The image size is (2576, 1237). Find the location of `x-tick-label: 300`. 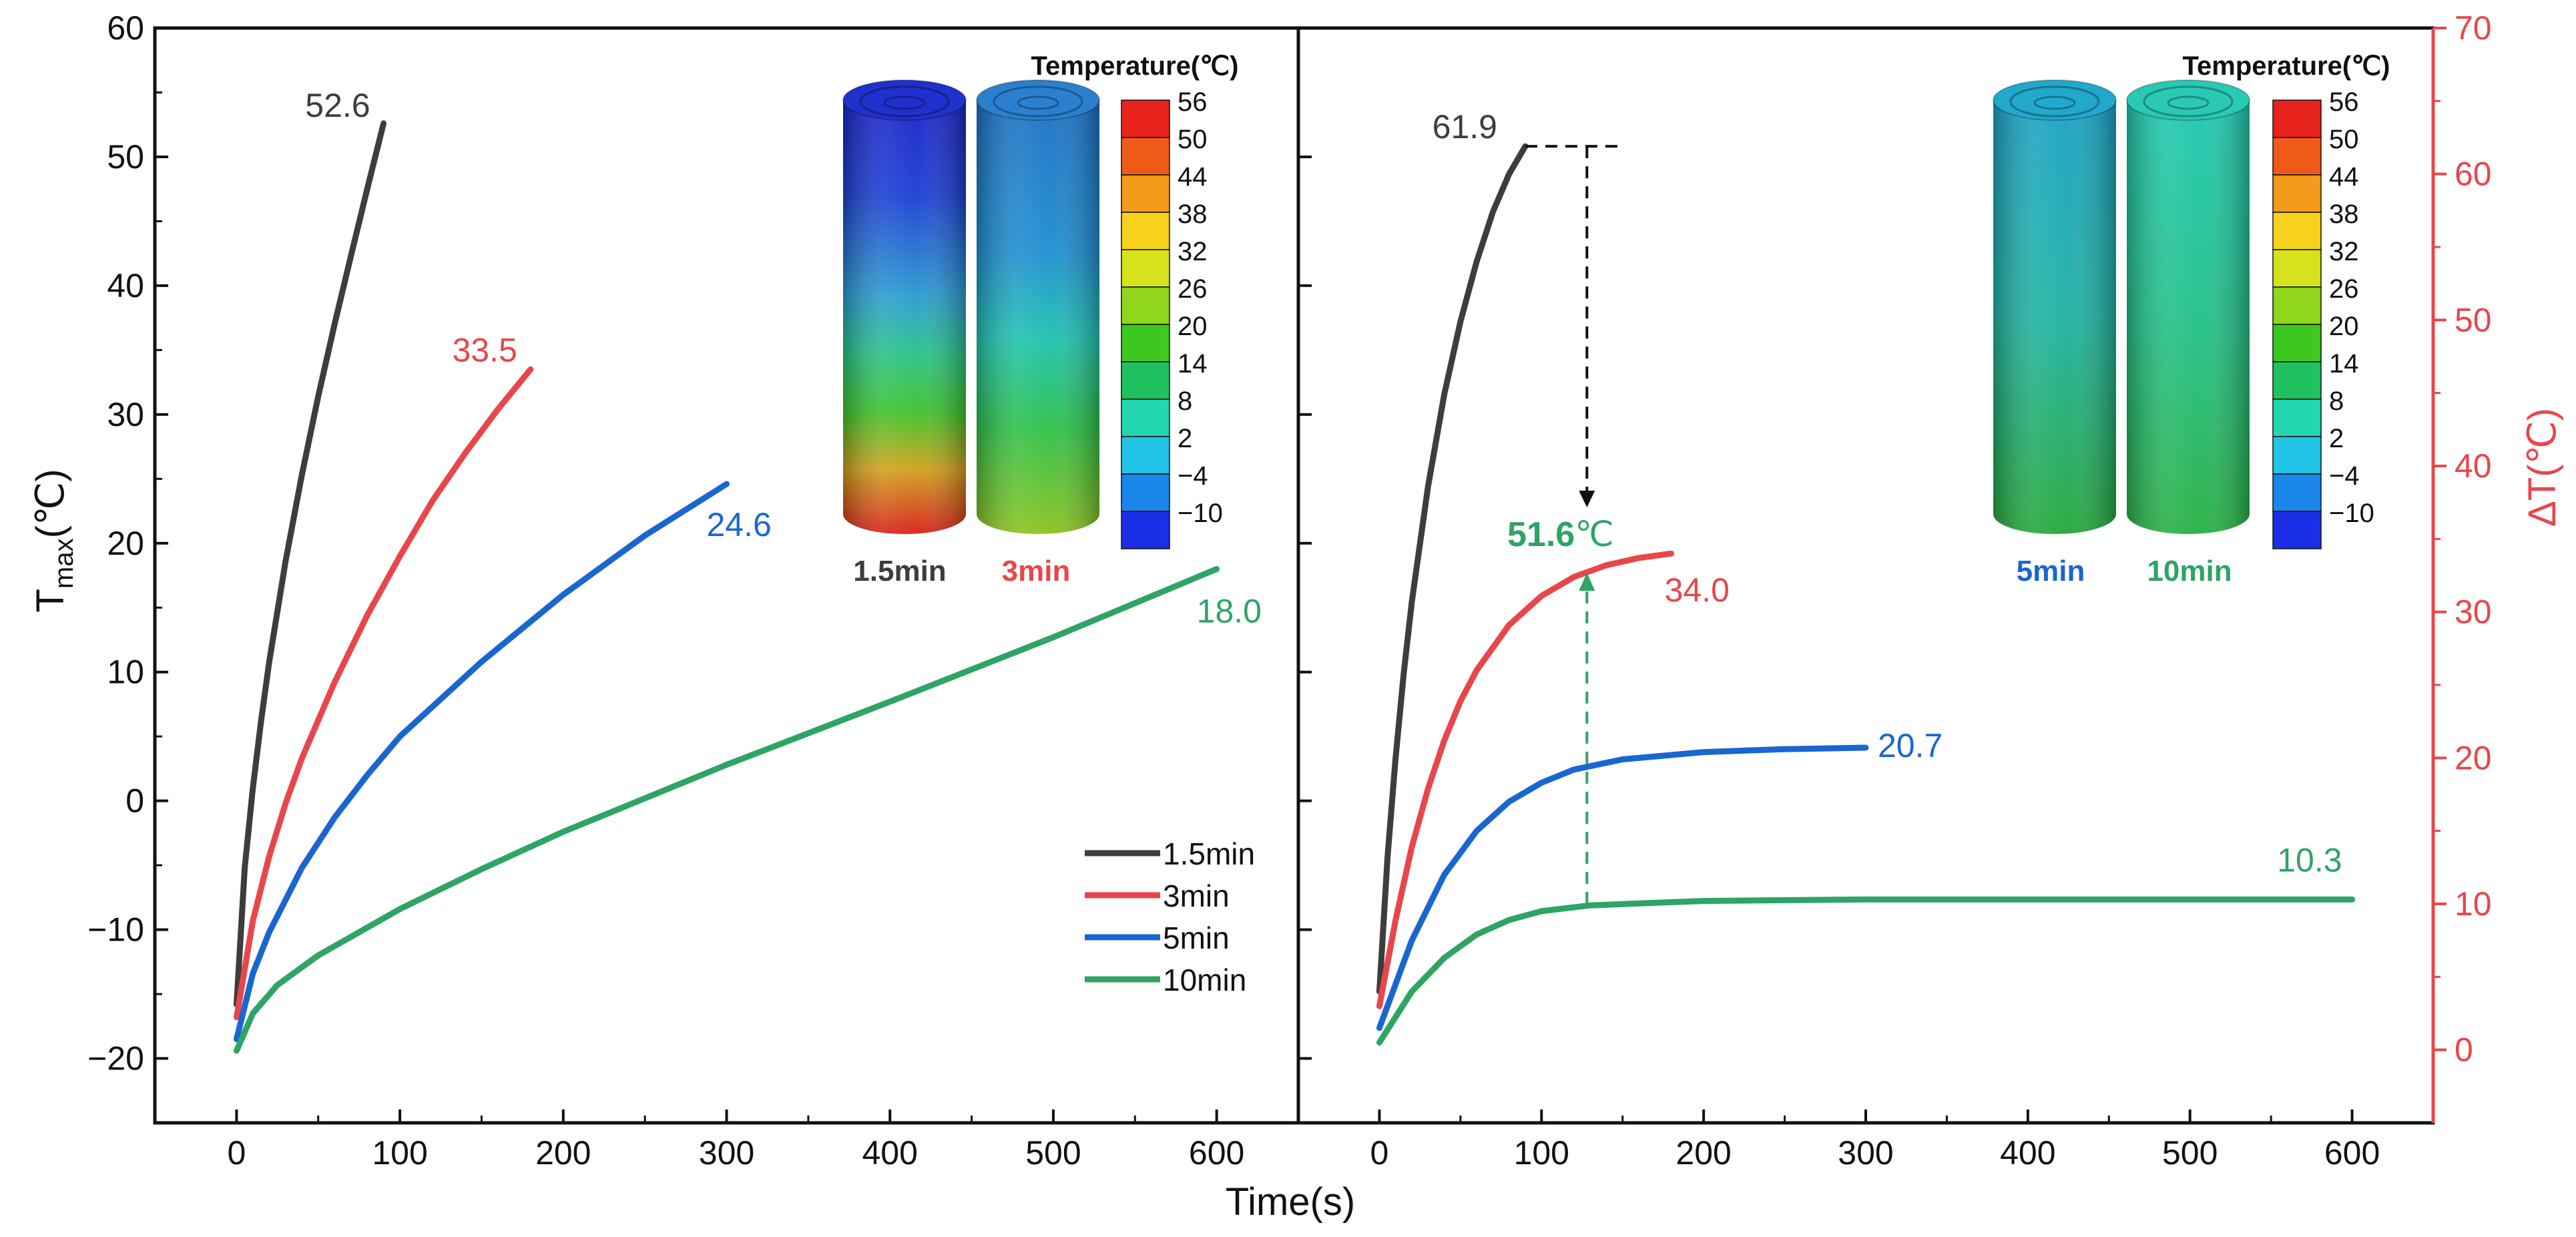

x-tick-label: 300 is located at coordinates (1865, 1153).